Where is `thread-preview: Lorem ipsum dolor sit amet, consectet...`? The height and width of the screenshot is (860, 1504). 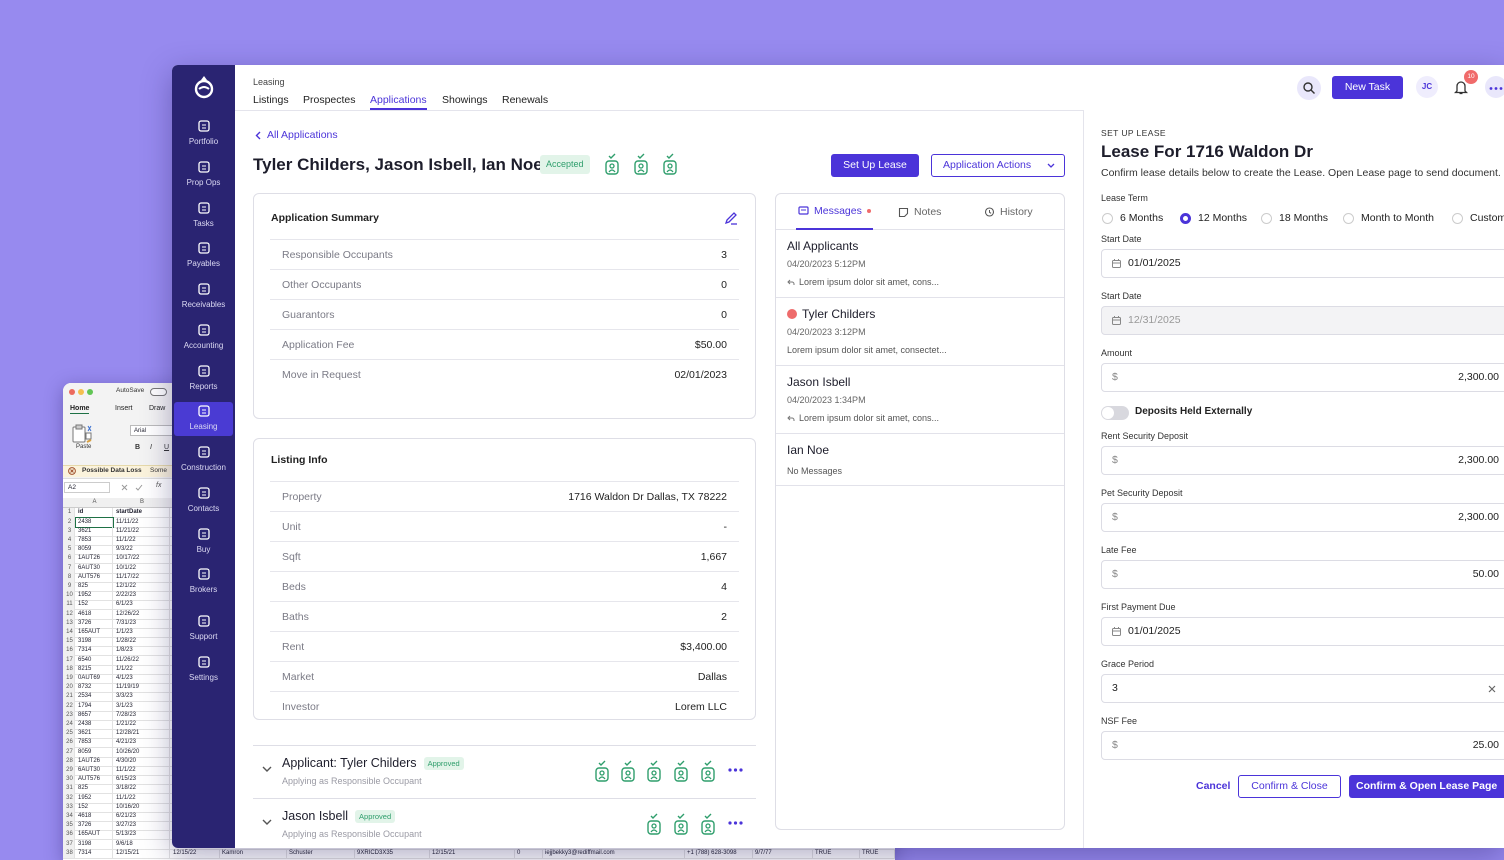
thread-preview: Lorem ipsum dolor sit amet, consectet... is located at coordinates (867, 350).